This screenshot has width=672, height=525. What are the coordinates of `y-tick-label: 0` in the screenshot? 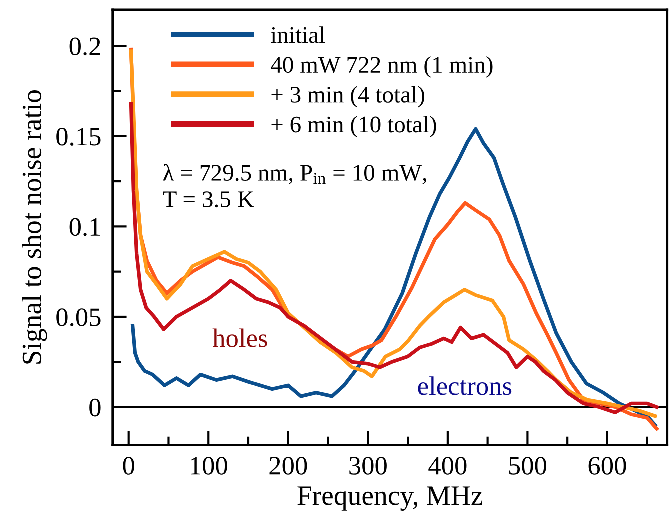 It's located at (95, 407).